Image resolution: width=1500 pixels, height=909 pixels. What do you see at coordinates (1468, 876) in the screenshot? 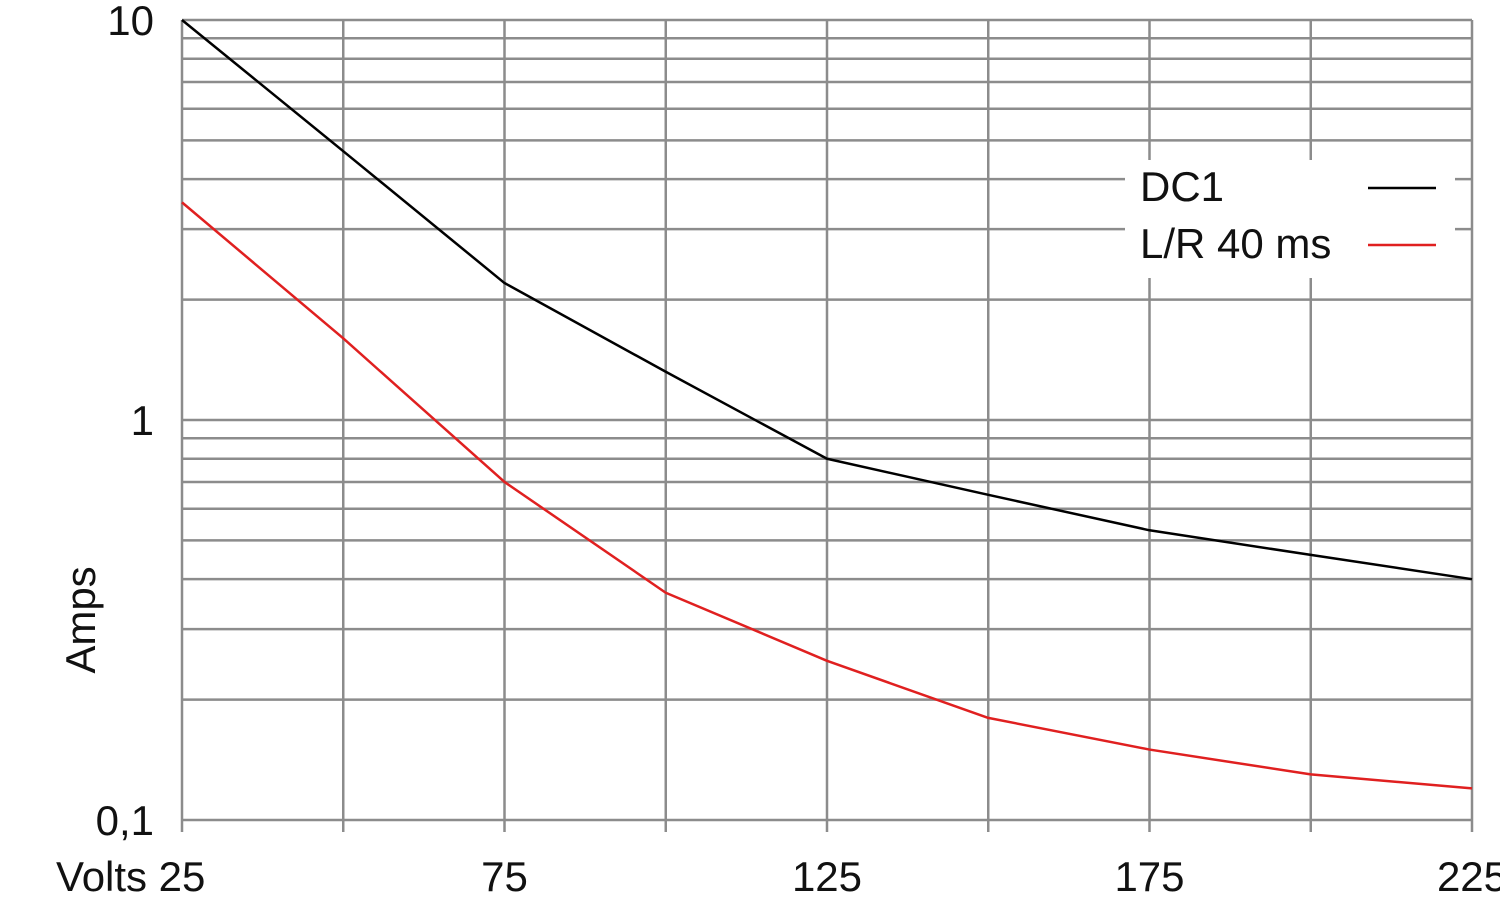
I see `x-tick-label: 225` at bounding box center [1468, 876].